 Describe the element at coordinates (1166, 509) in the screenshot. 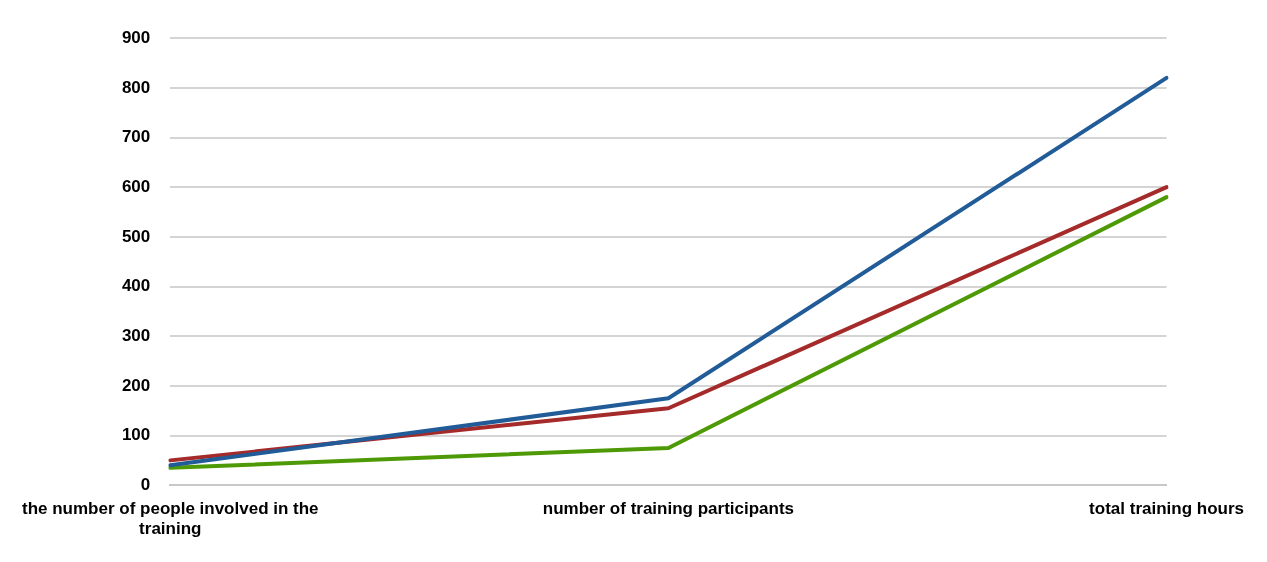

I see `x-tick-label: total training hours` at that location.